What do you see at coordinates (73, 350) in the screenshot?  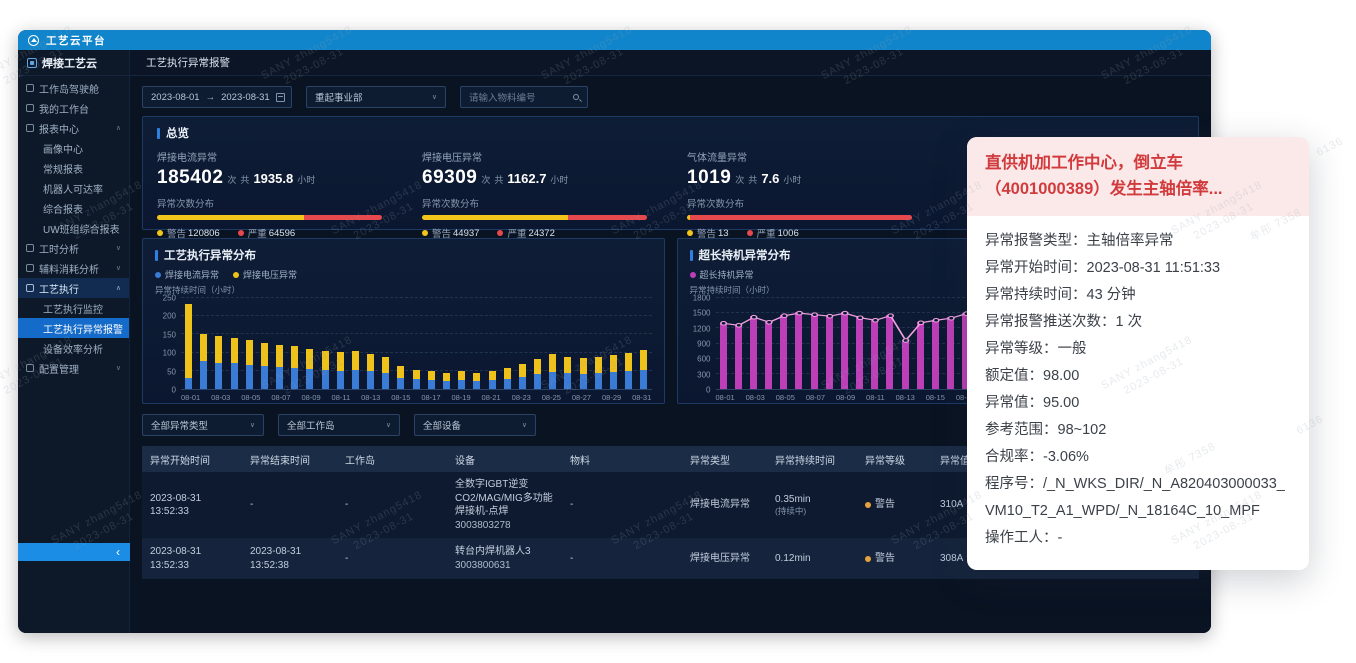 I see `sidebar-subitem: 设备效率分析` at bounding box center [73, 350].